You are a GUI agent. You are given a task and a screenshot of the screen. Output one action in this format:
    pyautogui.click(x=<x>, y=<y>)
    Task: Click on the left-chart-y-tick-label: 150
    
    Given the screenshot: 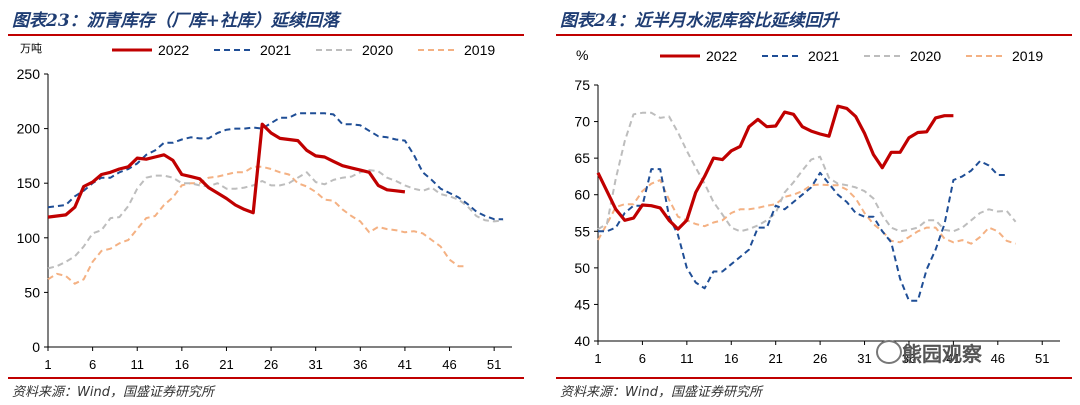 What is the action you would take?
    pyautogui.click(x=29, y=183)
    